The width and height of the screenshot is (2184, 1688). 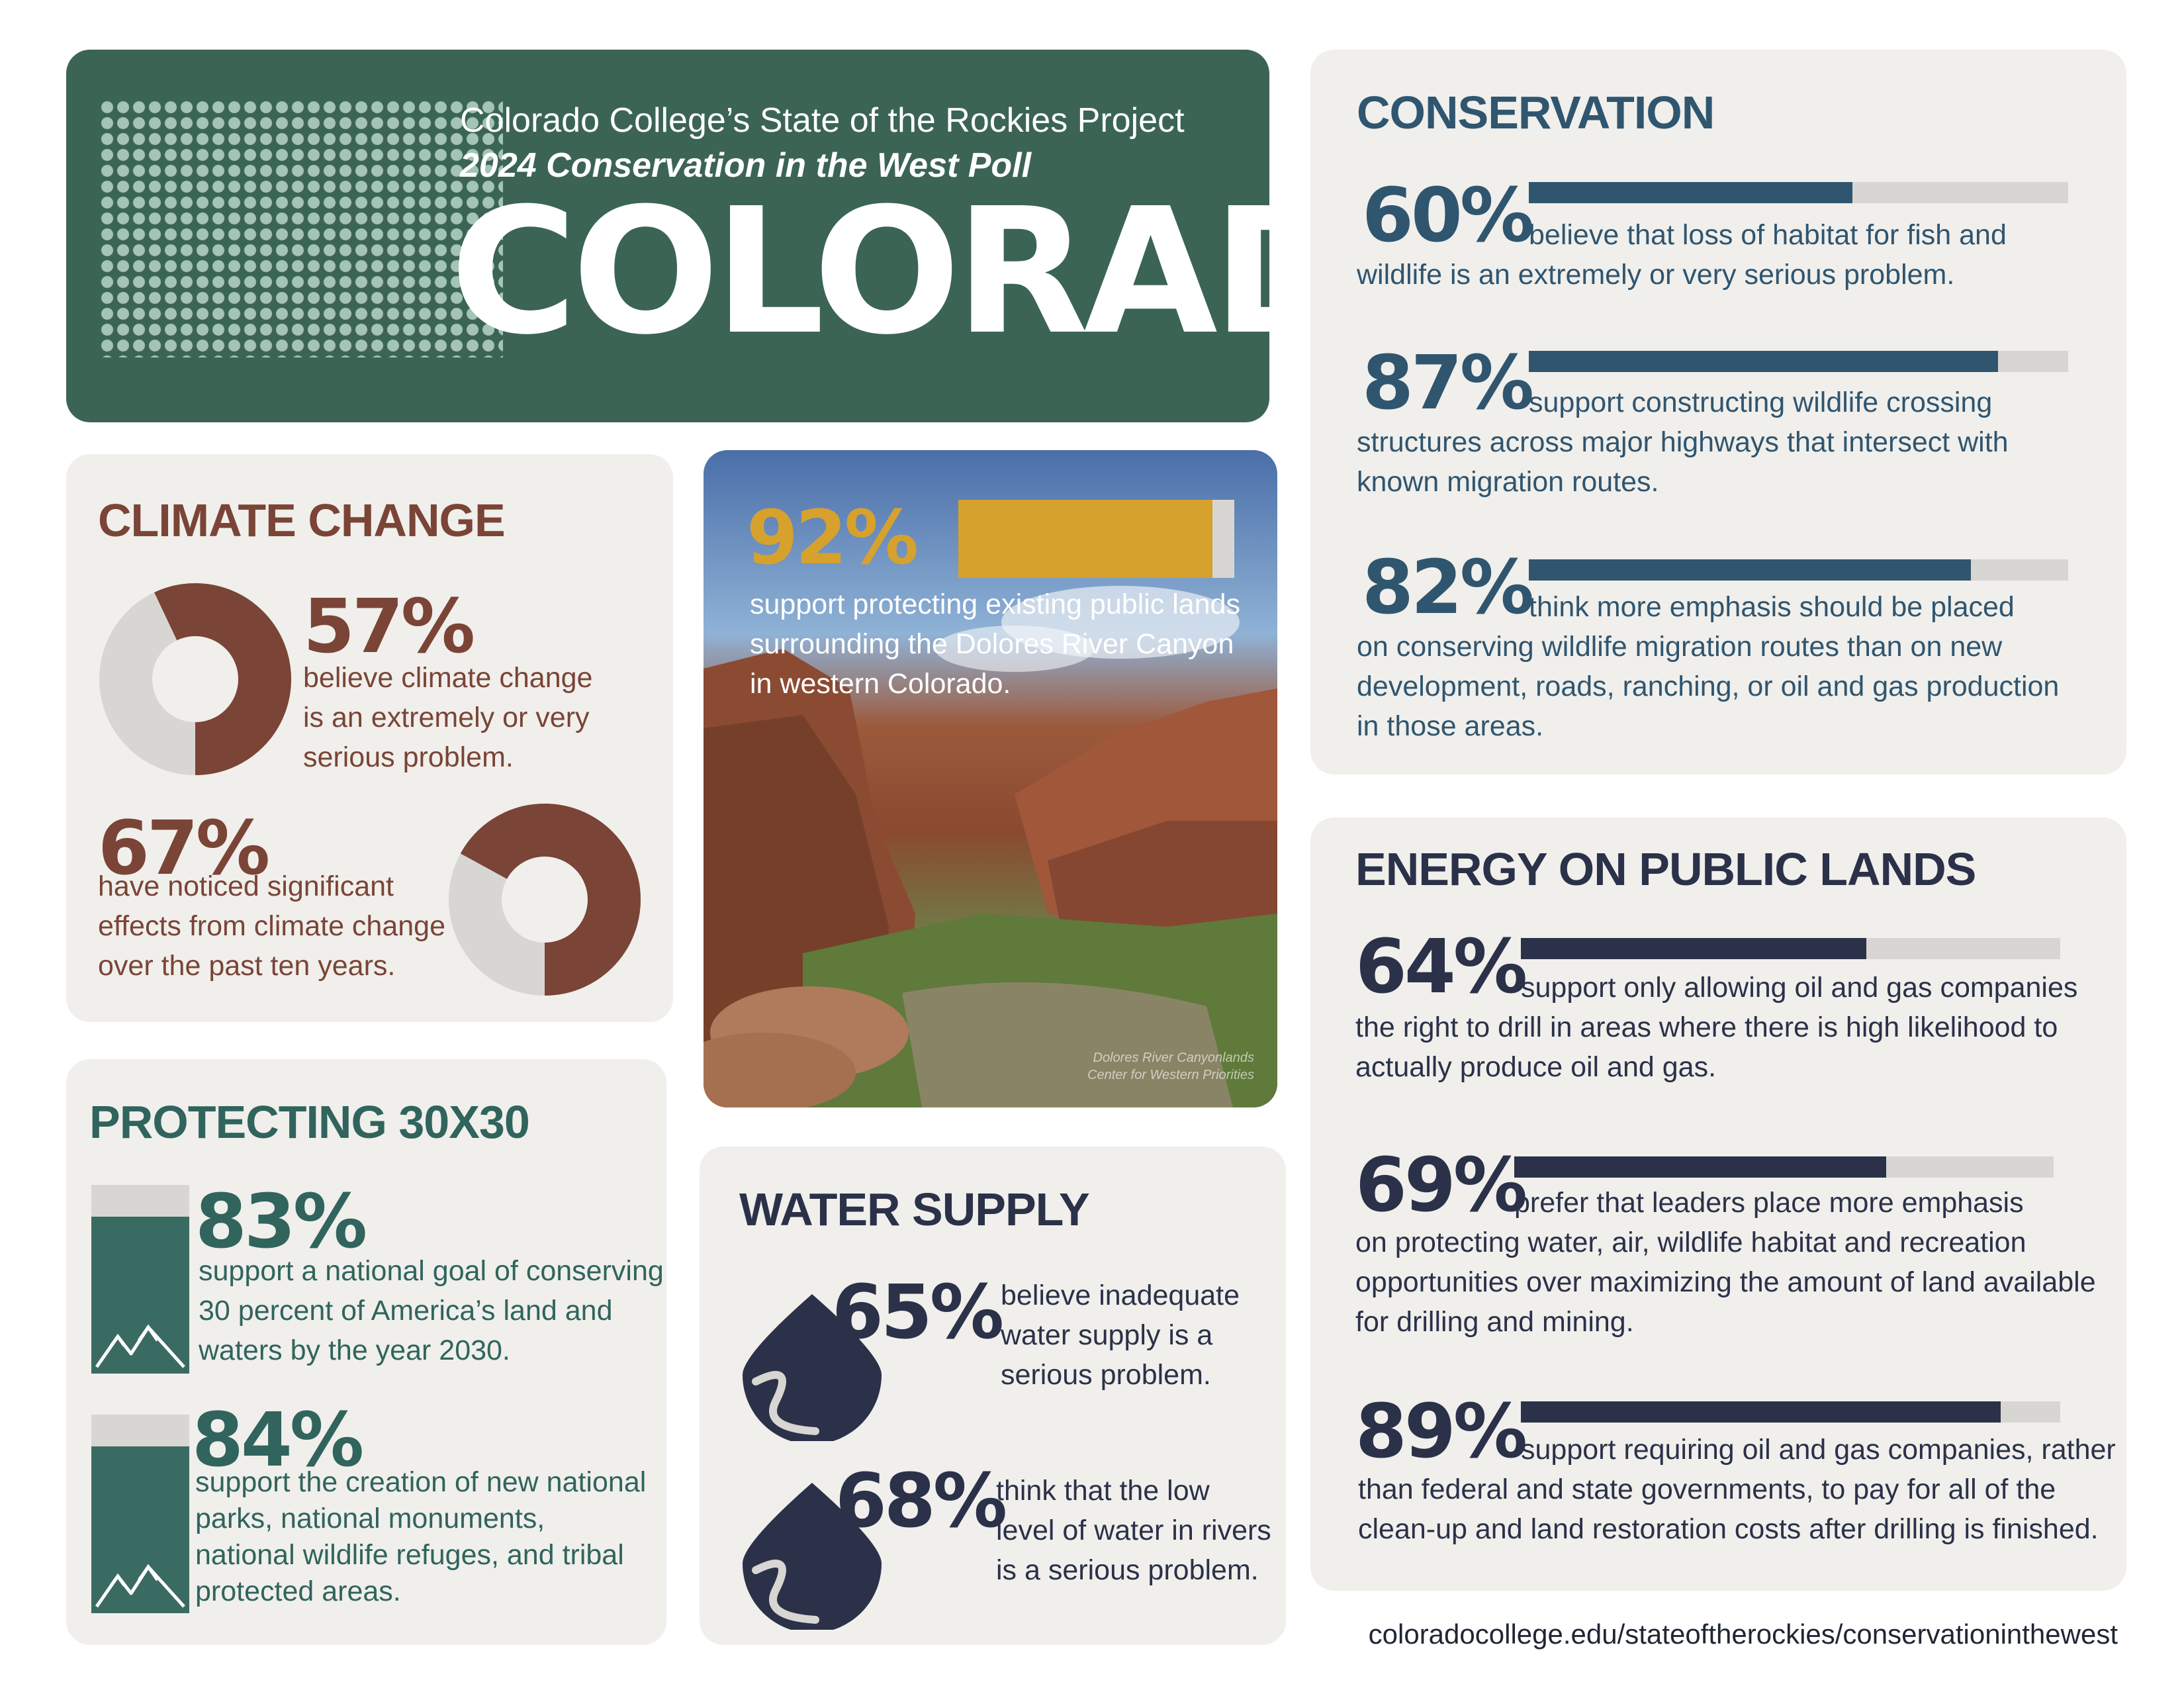 What do you see at coordinates (1120, 1295) in the screenshot?
I see `water-stat-line: believe inadequate` at bounding box center [1120, 1295].